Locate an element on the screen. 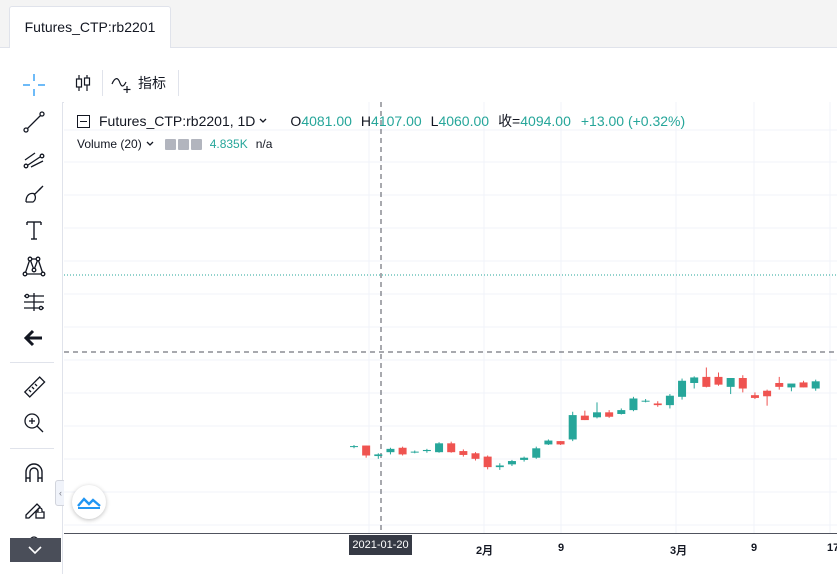 The width and height of the screenshot is (837, 574). chart-type-button is located at coordinates (83, 83).